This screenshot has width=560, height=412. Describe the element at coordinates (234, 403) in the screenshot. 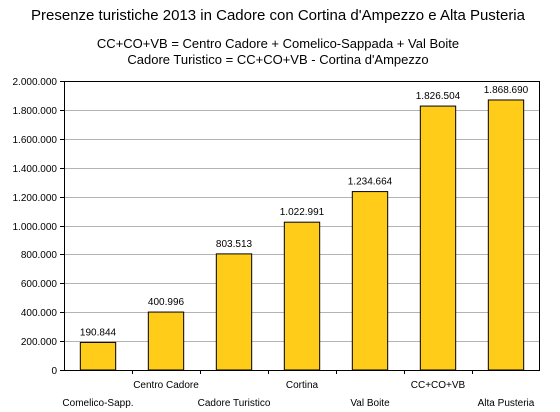

I see `category-label: Cadore Turistico` at that location.